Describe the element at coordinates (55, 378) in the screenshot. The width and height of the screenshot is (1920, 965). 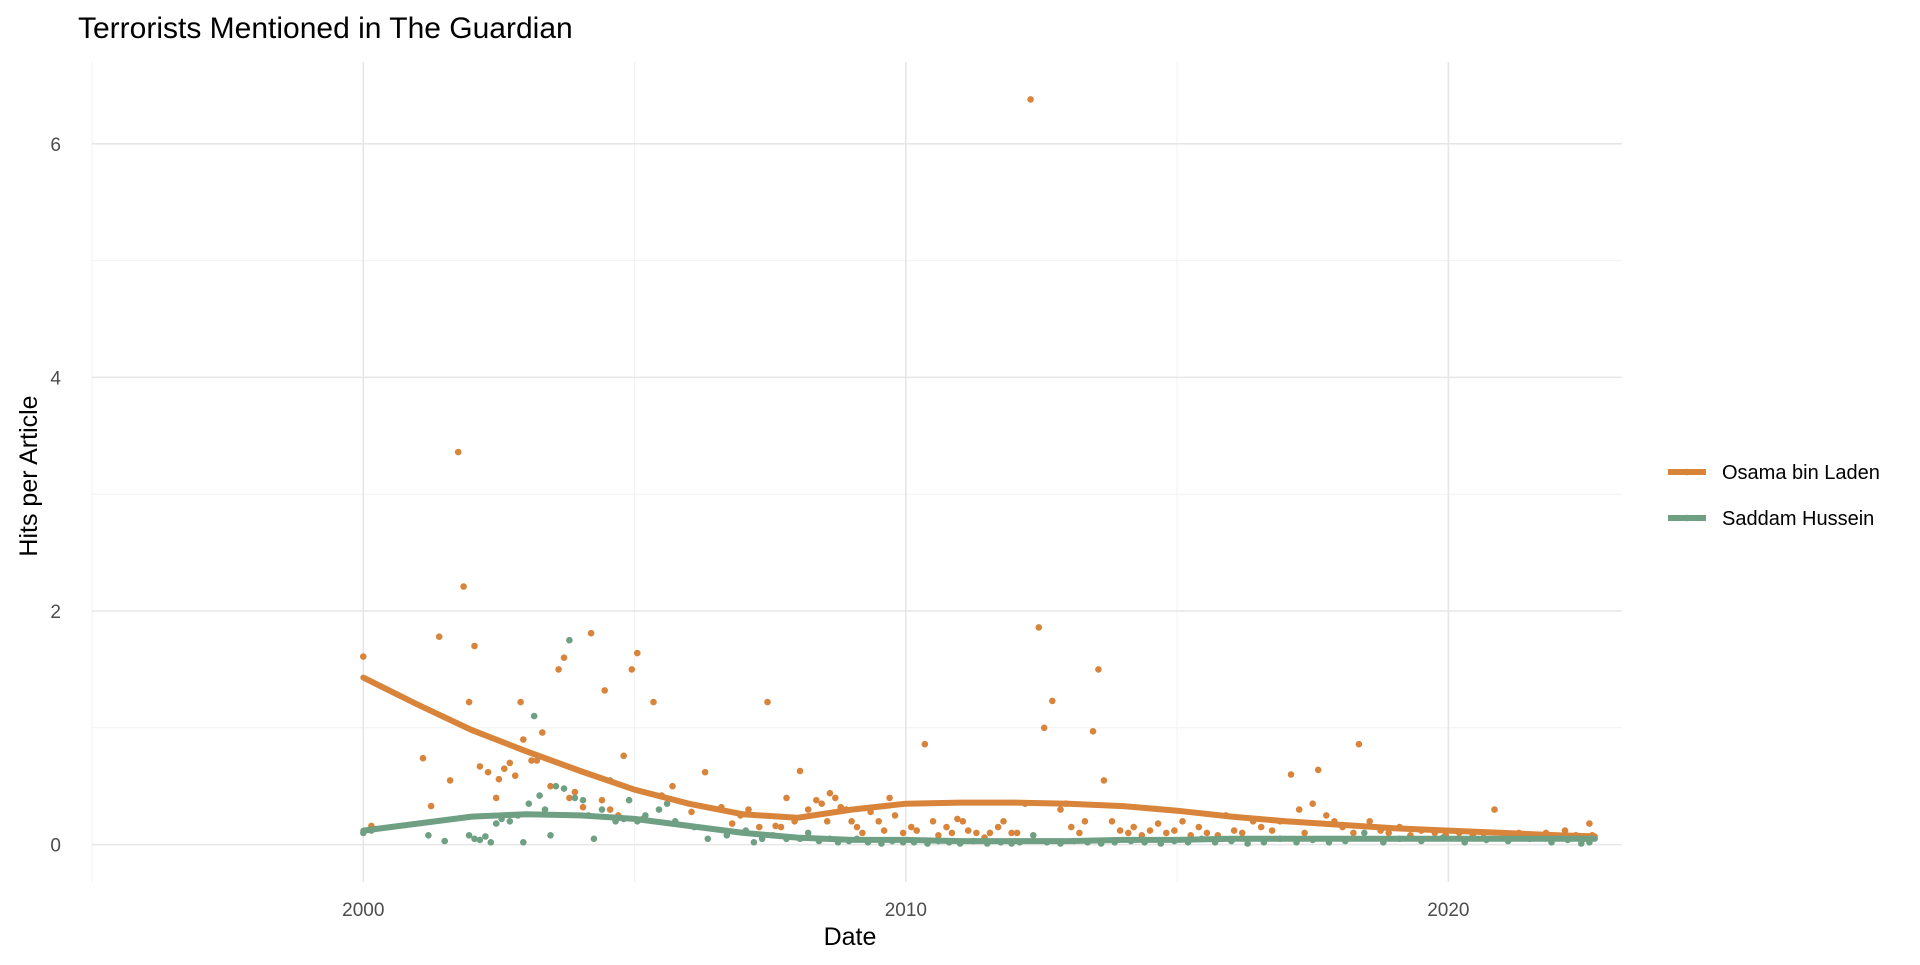
I see `y-tick-label: 4` at that location.